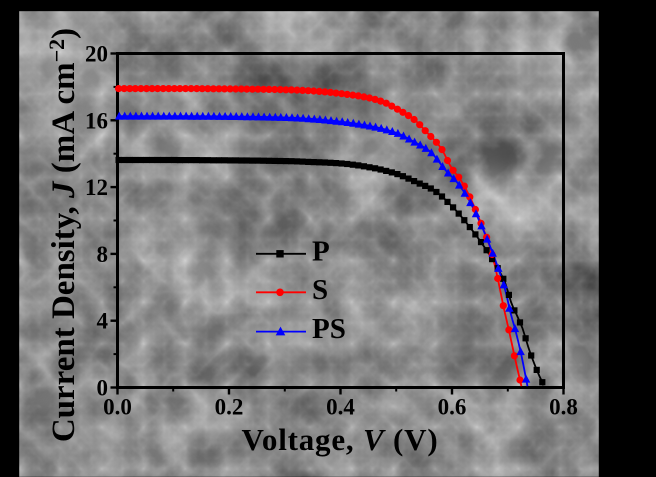  Describe the element at coordinates (320, 290) in the screenshot. I see `svg-text: S` at that location.